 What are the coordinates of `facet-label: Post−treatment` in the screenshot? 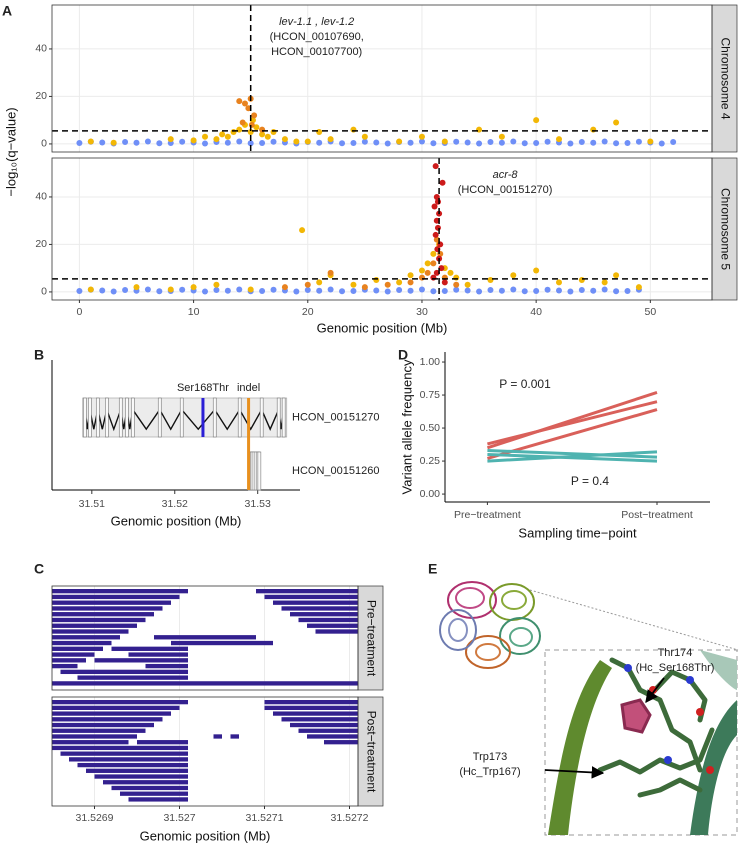 It's located at (371, 752).